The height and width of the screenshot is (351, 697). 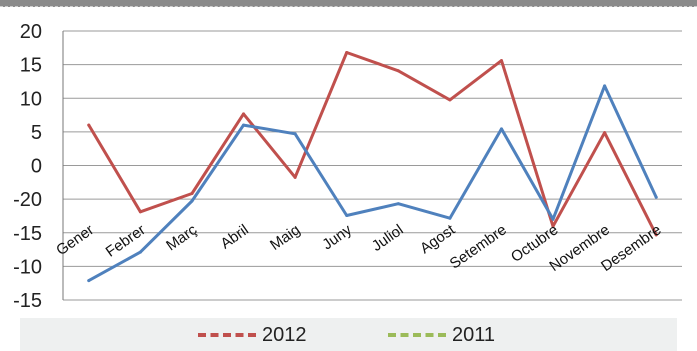 What do you see at coordinates (417, 335) in the screenshot?
I see `legend-swatch-2011` at bounding box center [417, 335].